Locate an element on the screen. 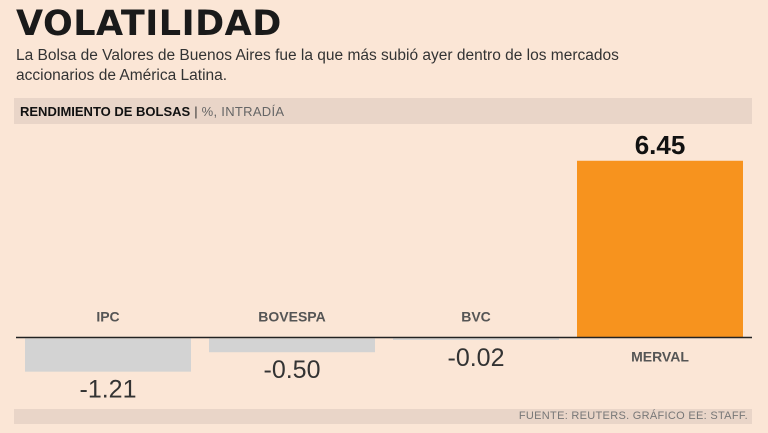  source-note: FUENTE: REUTERS. GRÁFICO EE: STAFF. is located at coordinates (383, 416).